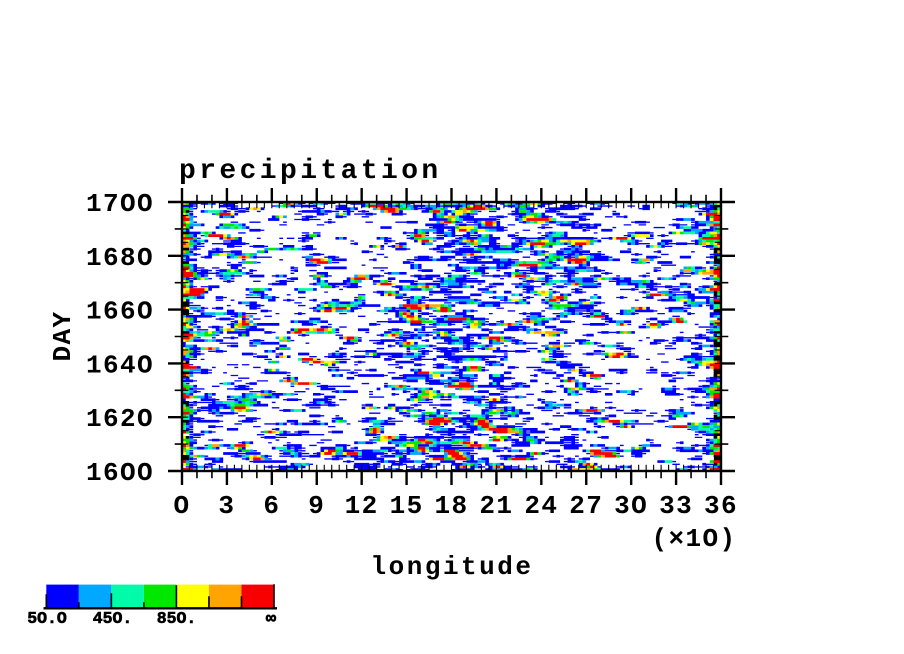 The height and width of the screenshot is (654, 904). Describe the element at coordinates (113, 618) in the screenshot. I see `svg-text: 45O.` at that location.